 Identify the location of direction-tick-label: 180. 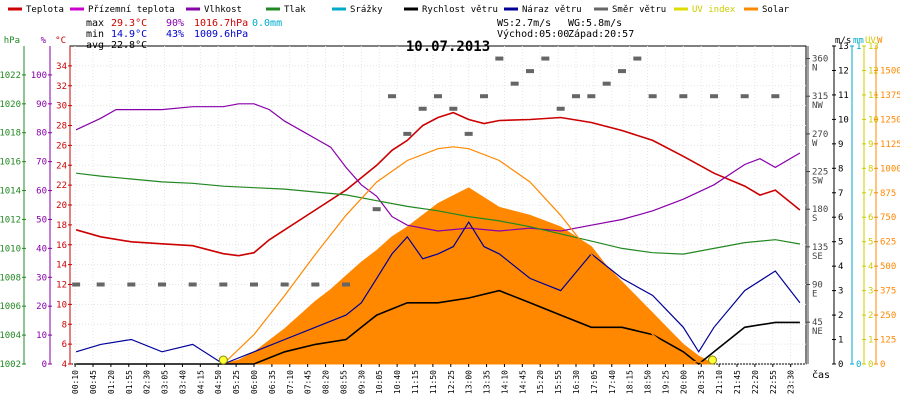
(820, 210).